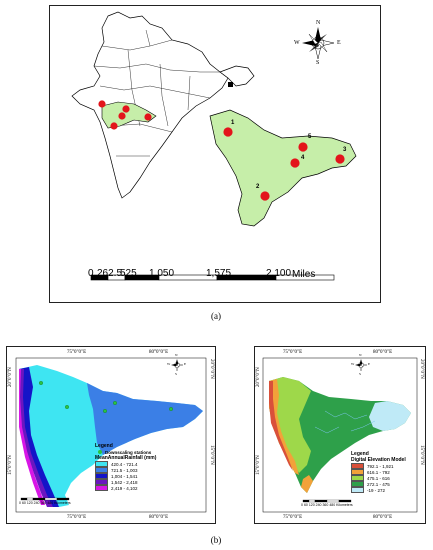 The width and height of the screenshot is (433, 550). Describe the element at coordinates (169, 364) in the screenshot. I see `compass-bl-w: W` at that location.